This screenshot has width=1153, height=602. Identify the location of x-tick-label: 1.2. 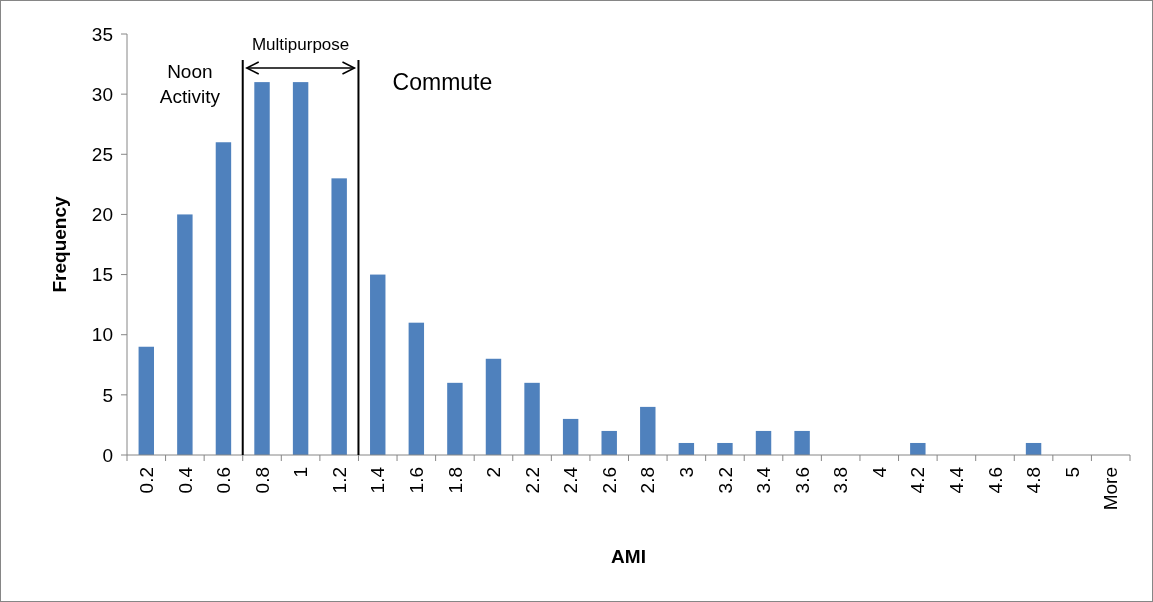
(339, 480).